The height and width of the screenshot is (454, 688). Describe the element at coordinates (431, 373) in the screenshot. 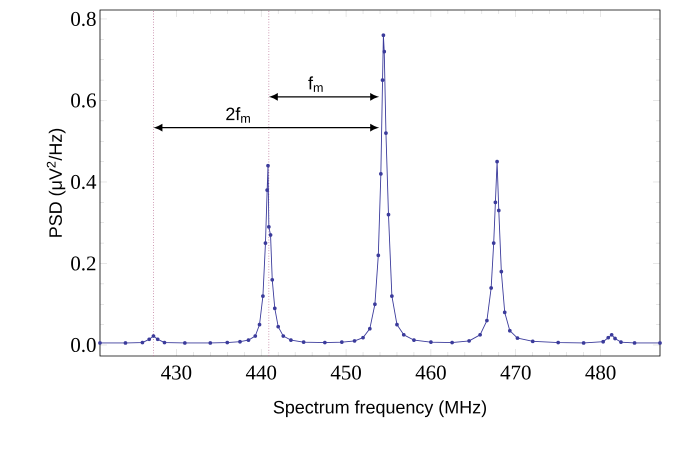

I see `x-tick-label: 460` at that location.